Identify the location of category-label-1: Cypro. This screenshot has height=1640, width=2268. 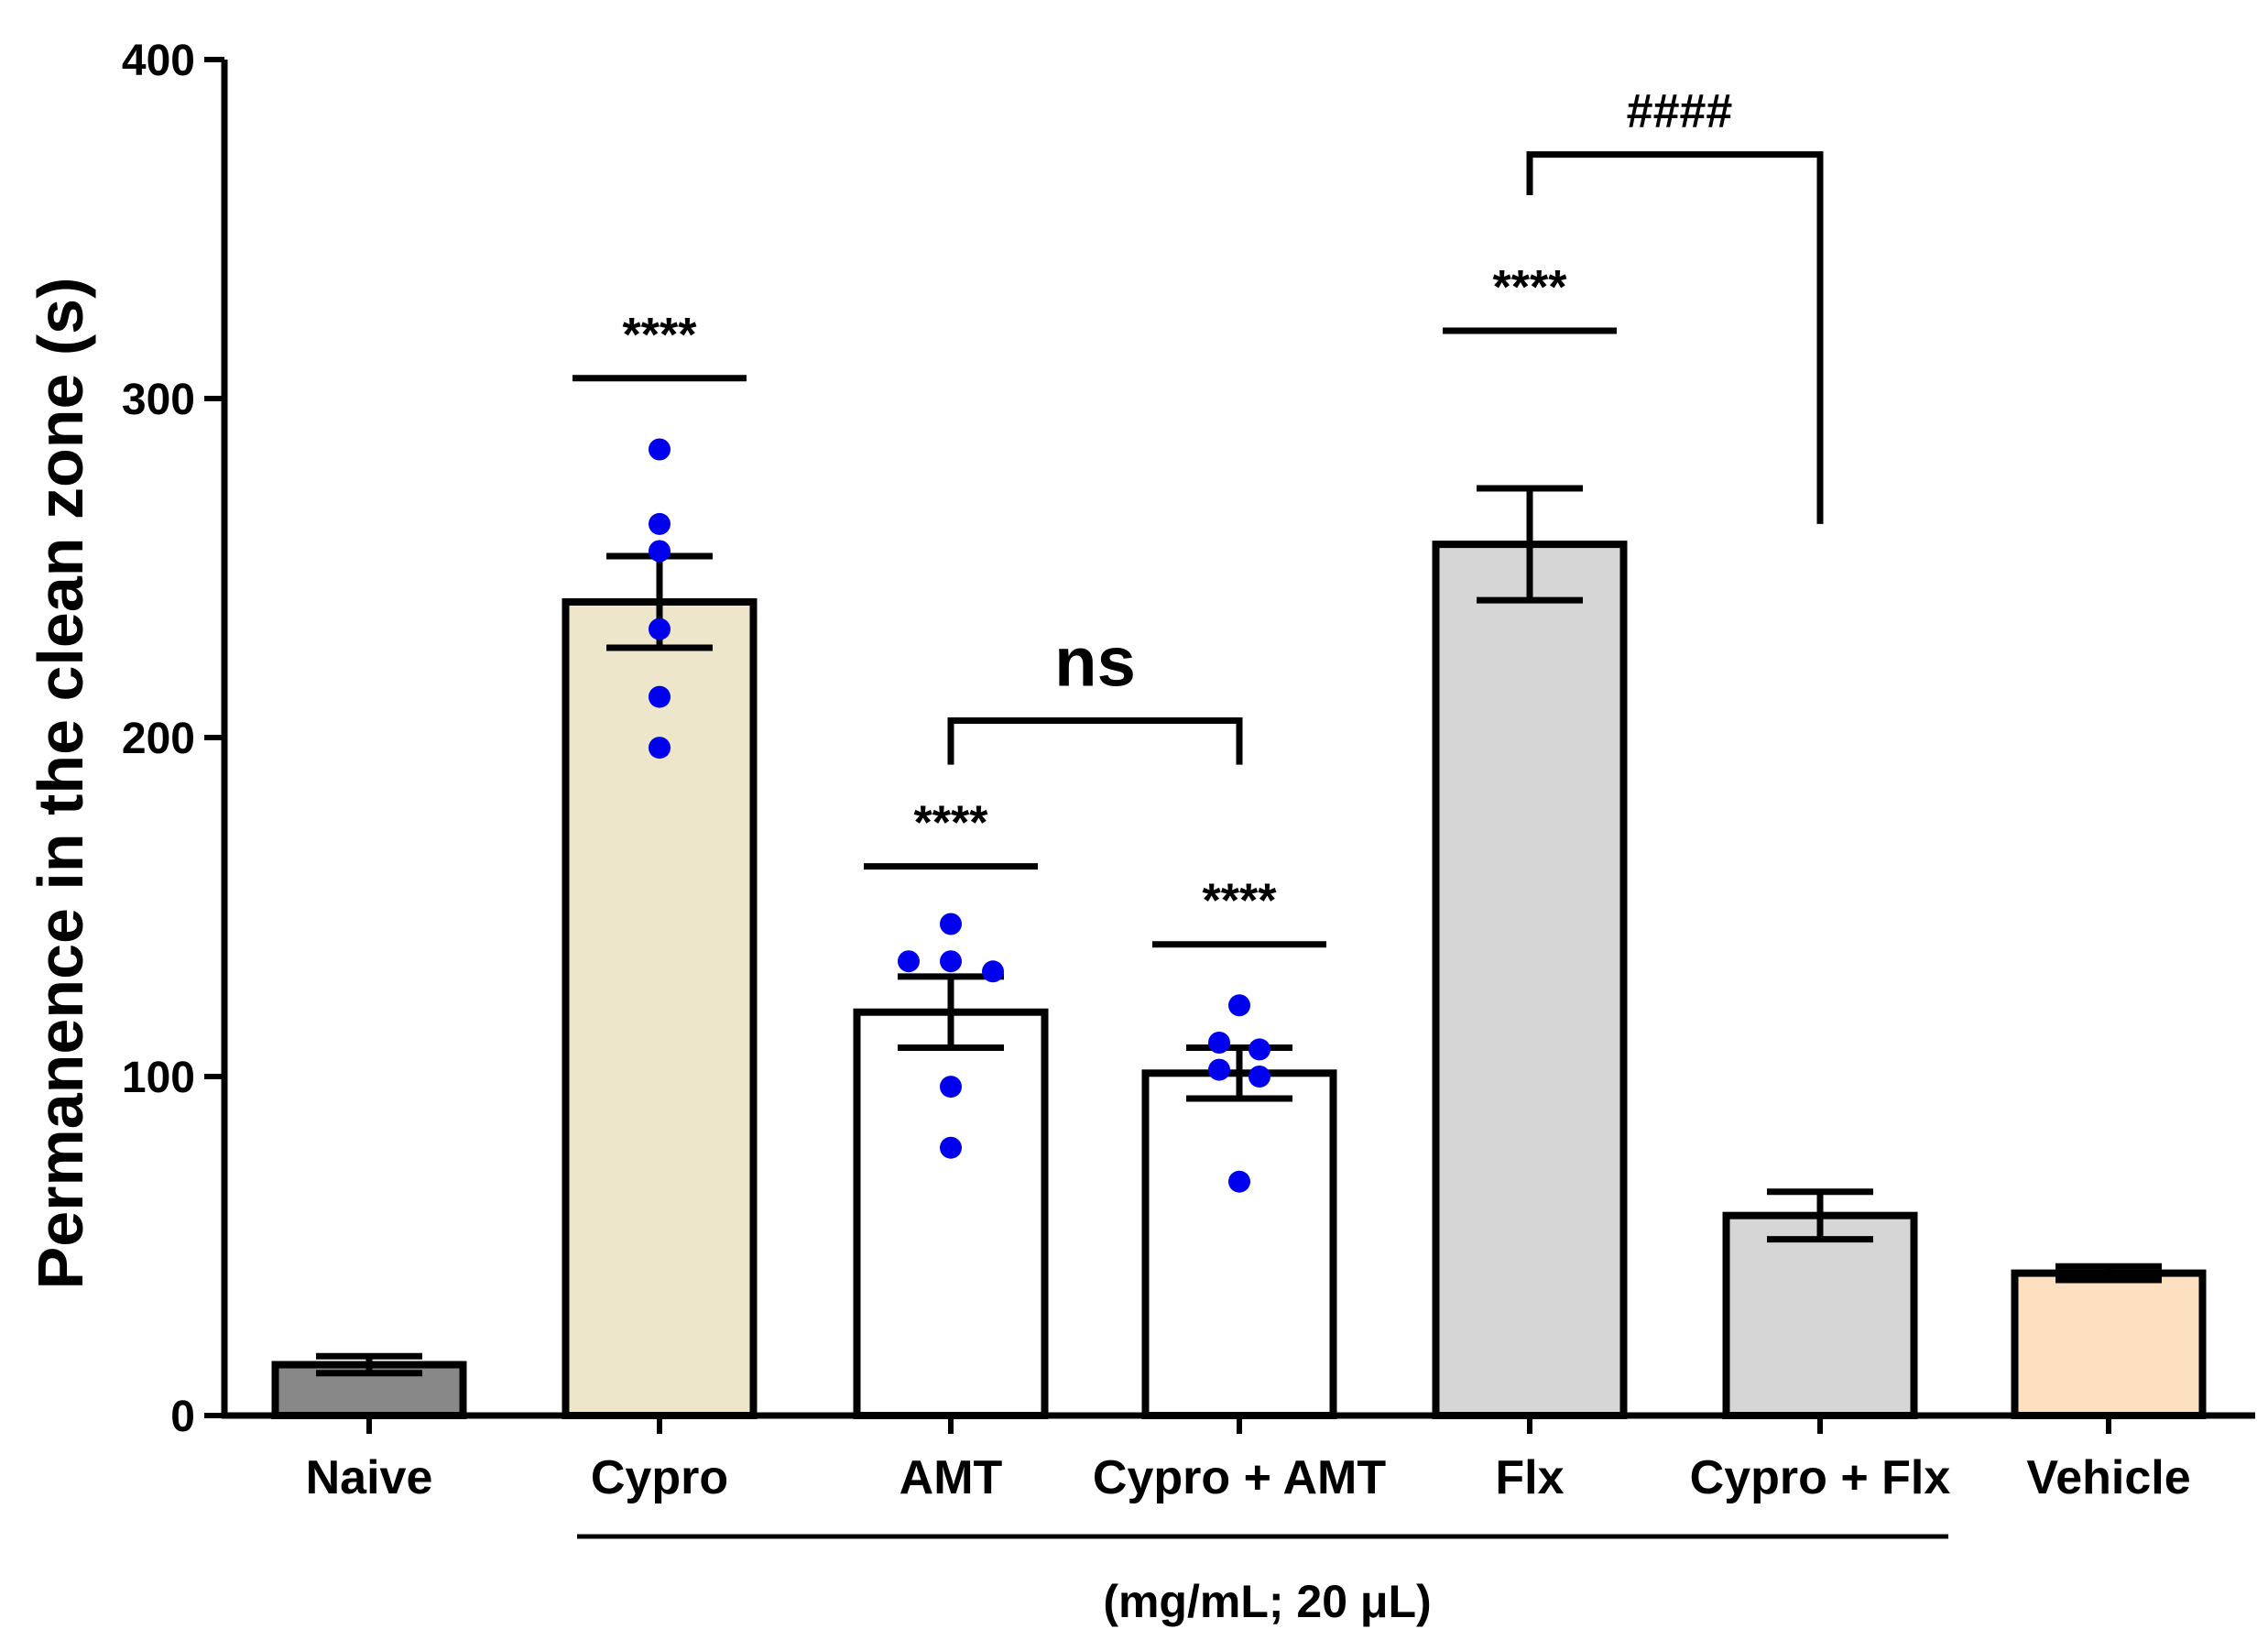
(659, 1478).